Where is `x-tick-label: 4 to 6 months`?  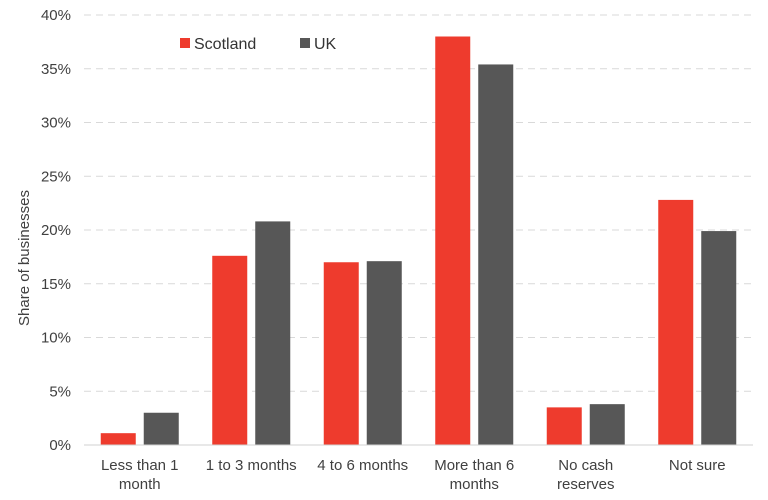 x-tick-label: 4 to 6 months is located at coordinates (362, 465).